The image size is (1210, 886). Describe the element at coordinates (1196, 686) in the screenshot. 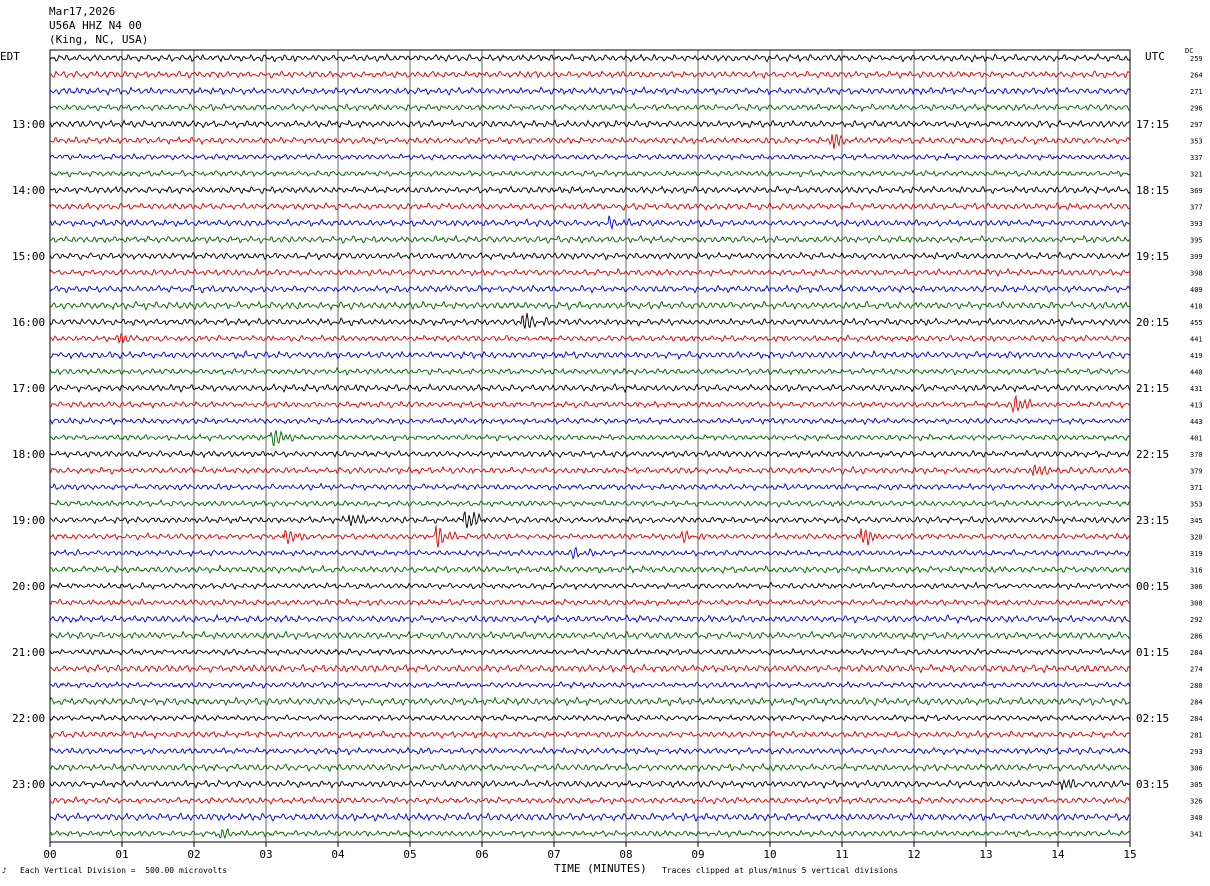

I see `dc-offset-label: 280` at that location.